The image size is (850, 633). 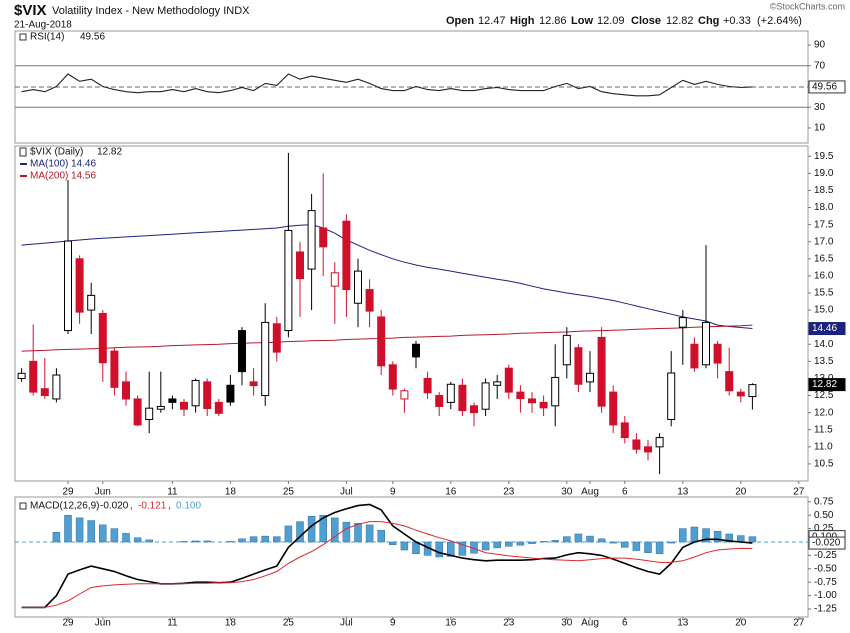 What do you see at coordinates (824, 361) in the screenshot?
I see `y-tick-label: 13.5` at bounding box center [824, 361].